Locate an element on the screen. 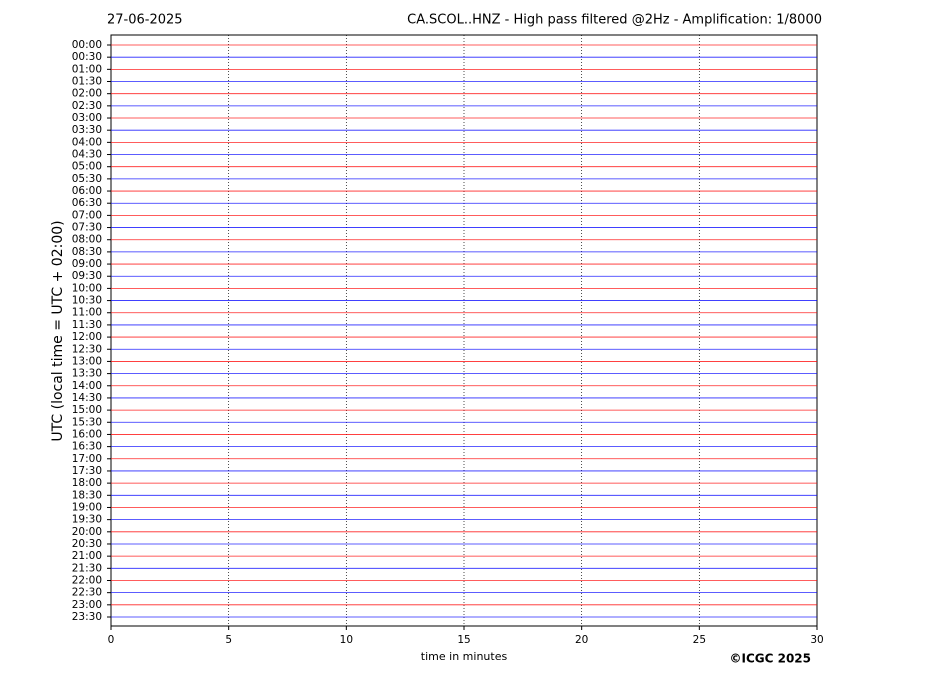  y-tick-label: 22:30 is located at coordinates (87, 593).